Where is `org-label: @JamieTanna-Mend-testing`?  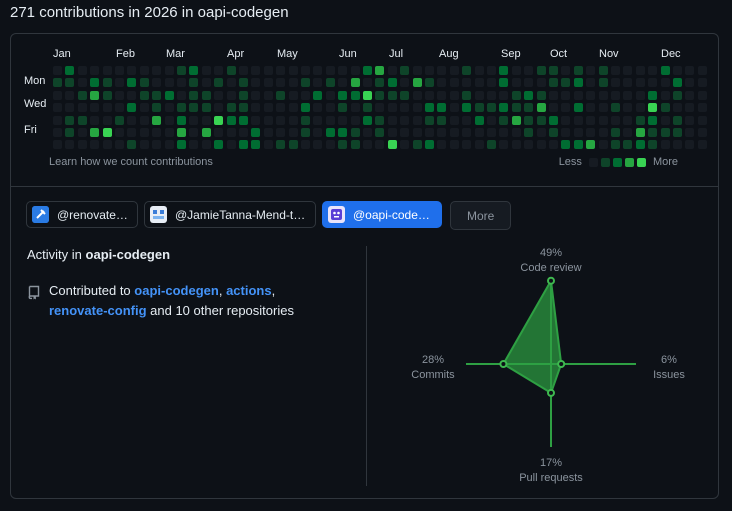
org-label: @JamieTanna-Mend-testing is located at coordinates (241, 214).